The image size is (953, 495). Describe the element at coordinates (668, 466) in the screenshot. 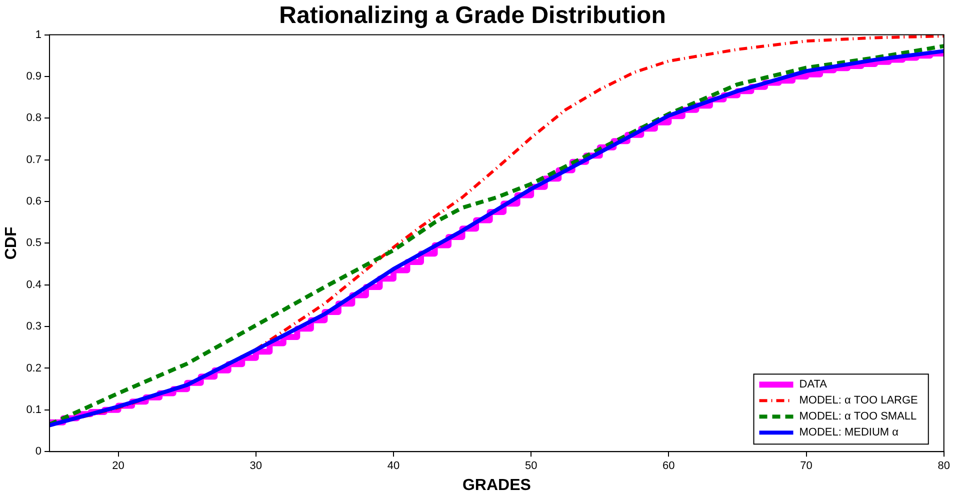

I see `x-tick-label: 60` at that location.